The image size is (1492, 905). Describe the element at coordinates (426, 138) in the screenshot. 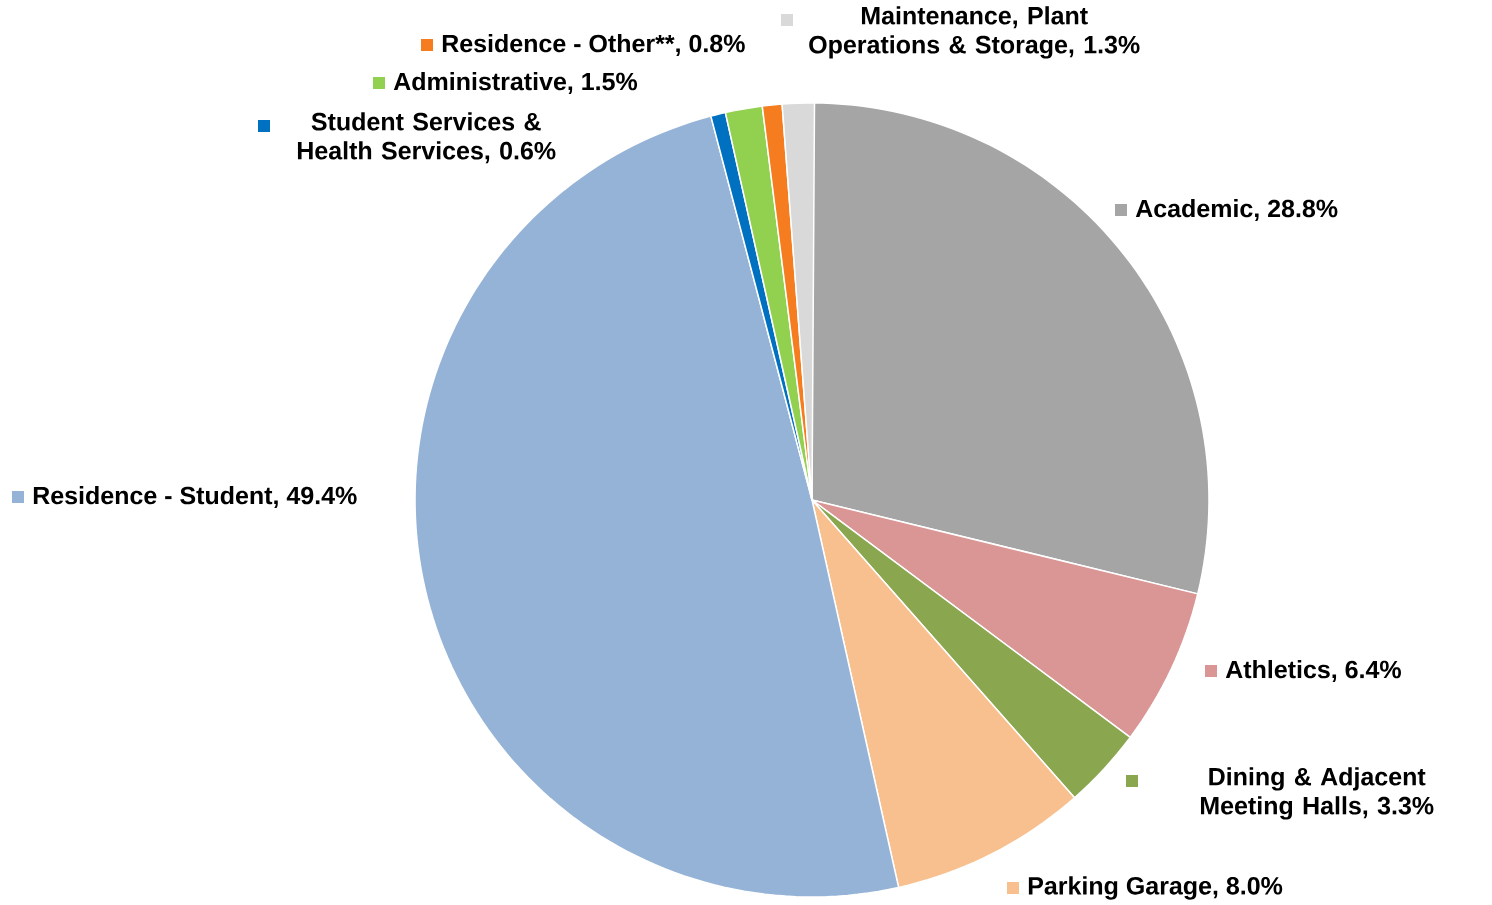

I see `legend-label: Student Services & Health Services, 0.6%` at that location.